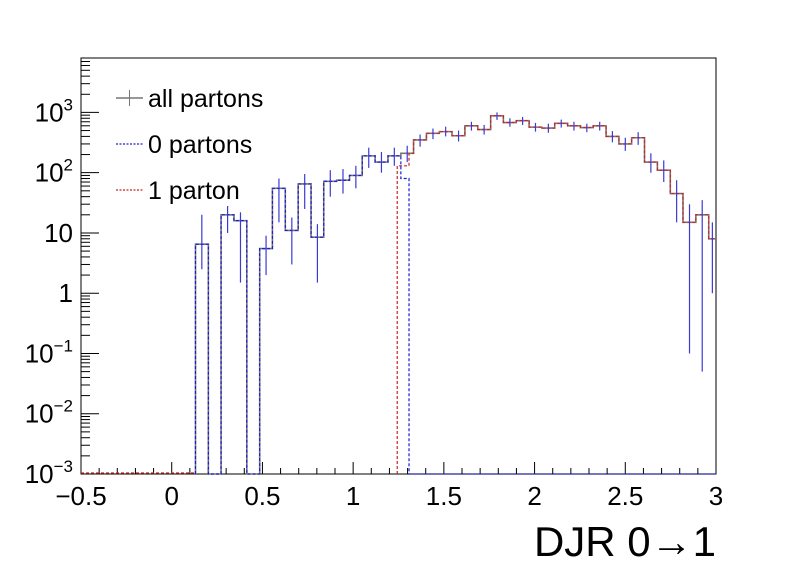  What do you see at coordinates (444, 496) in the screenshot?
I see `x-tick-label: 1.5` at bounding box center [444, 496].